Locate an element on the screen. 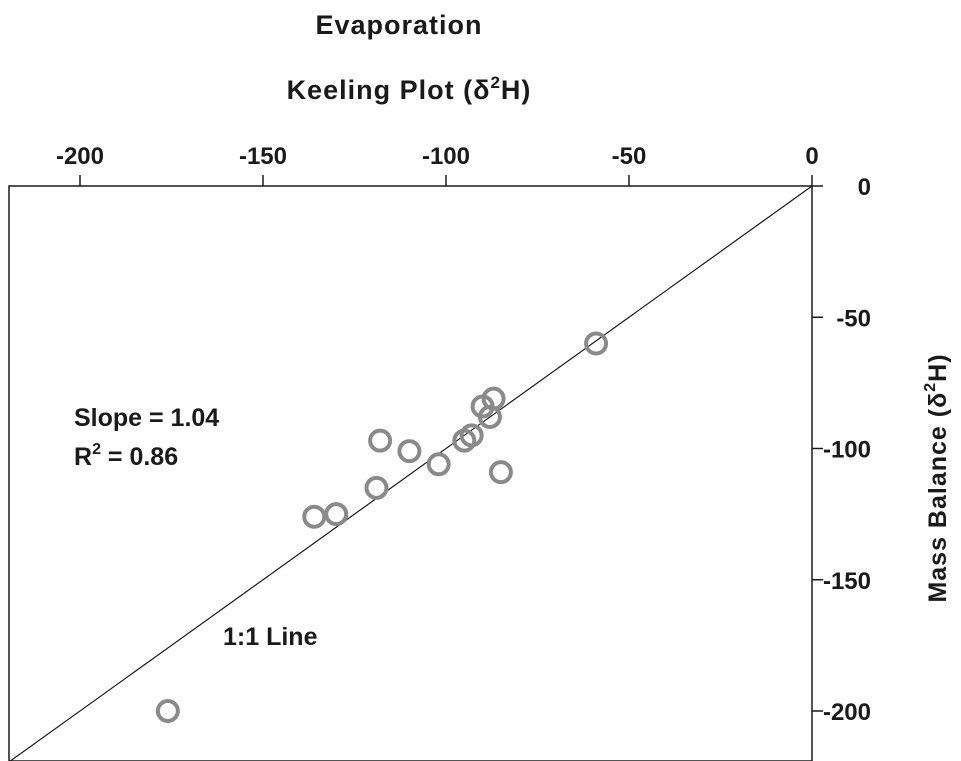 Image resolution: width=961 pixels, height=761 pixels. x-tick-label: -50 is located at coordinates (629, 156).